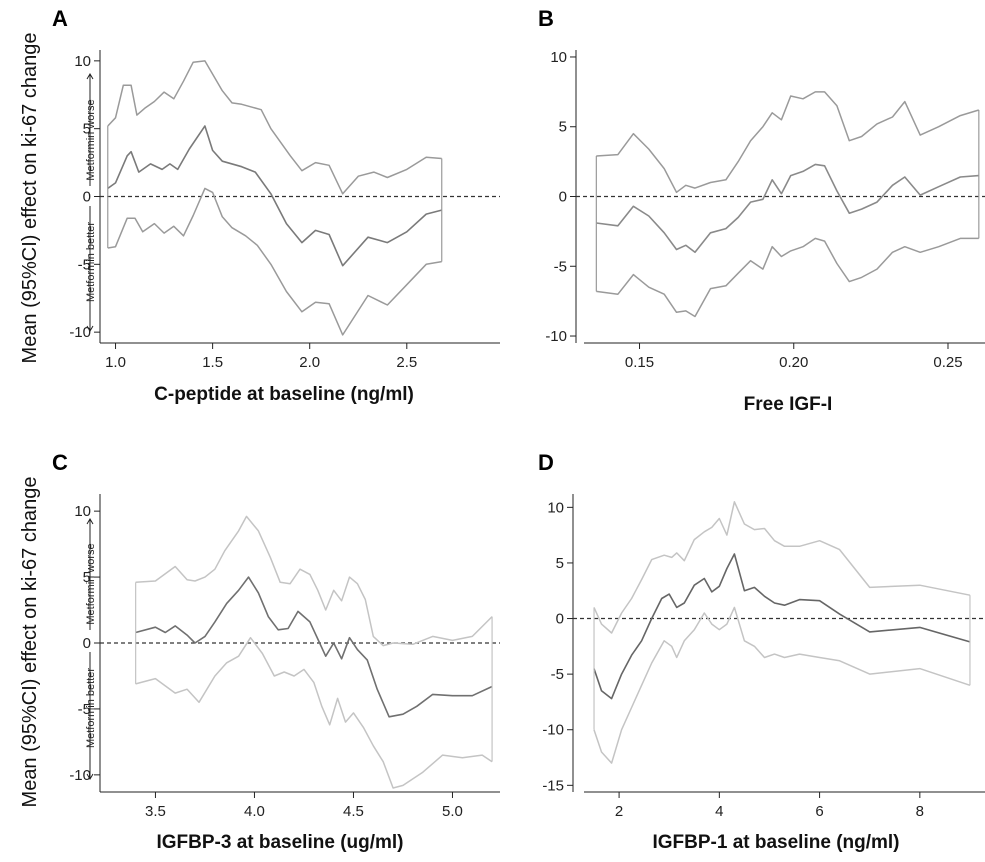 The width and height of the screenshot is (985, 862). What do you see at coordinates (546, 462) in the screenshot?
I see `panel-letter-d: D` at bounding box center [546, 462].